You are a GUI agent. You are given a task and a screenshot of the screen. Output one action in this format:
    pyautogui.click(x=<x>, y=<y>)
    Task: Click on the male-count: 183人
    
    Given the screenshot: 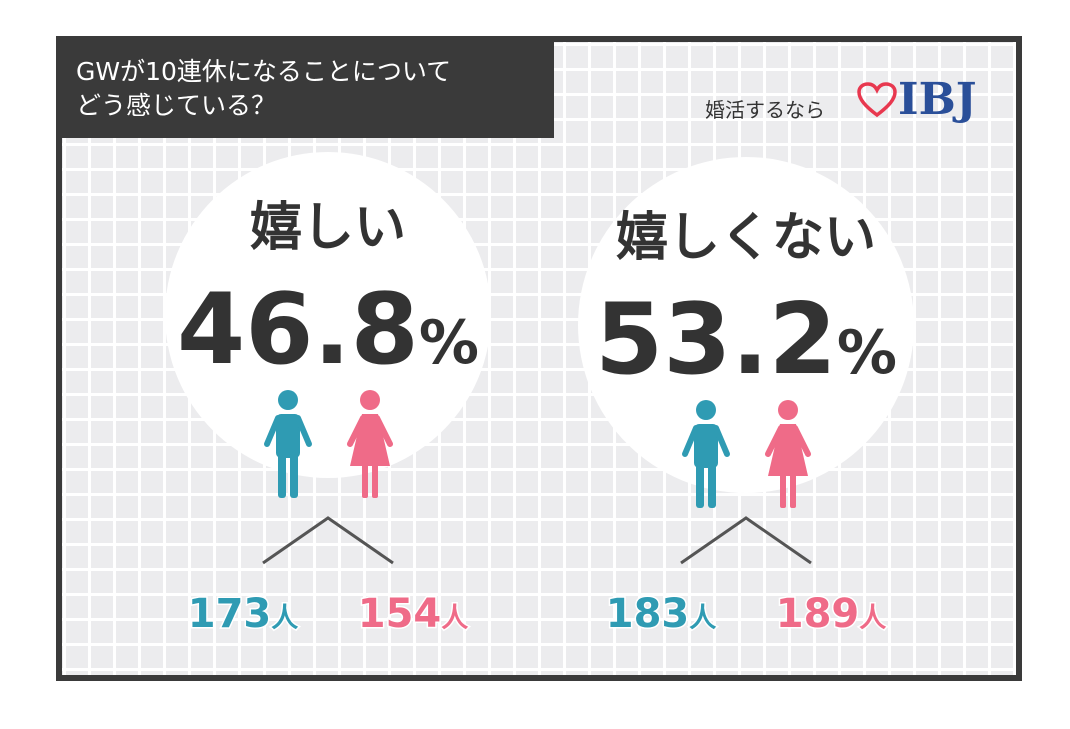 What is the action you would take?
    pyautogui.click(x=661, y=614)
    